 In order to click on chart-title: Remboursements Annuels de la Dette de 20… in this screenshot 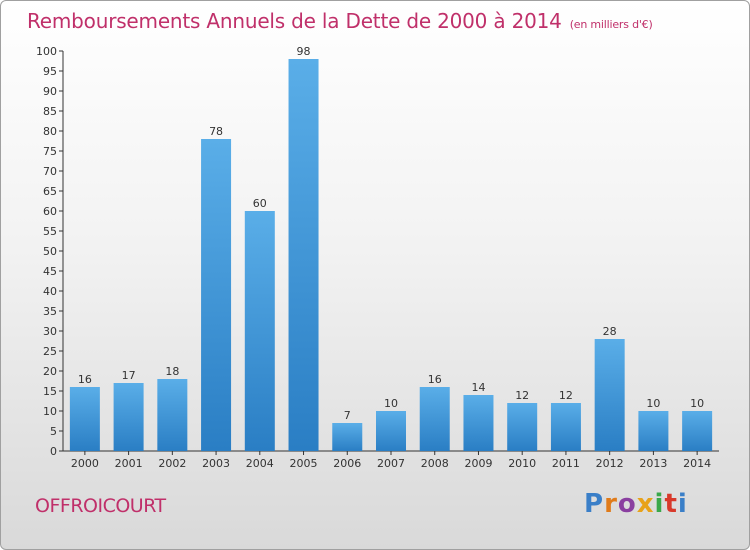, I will do `click(340, 21)`.